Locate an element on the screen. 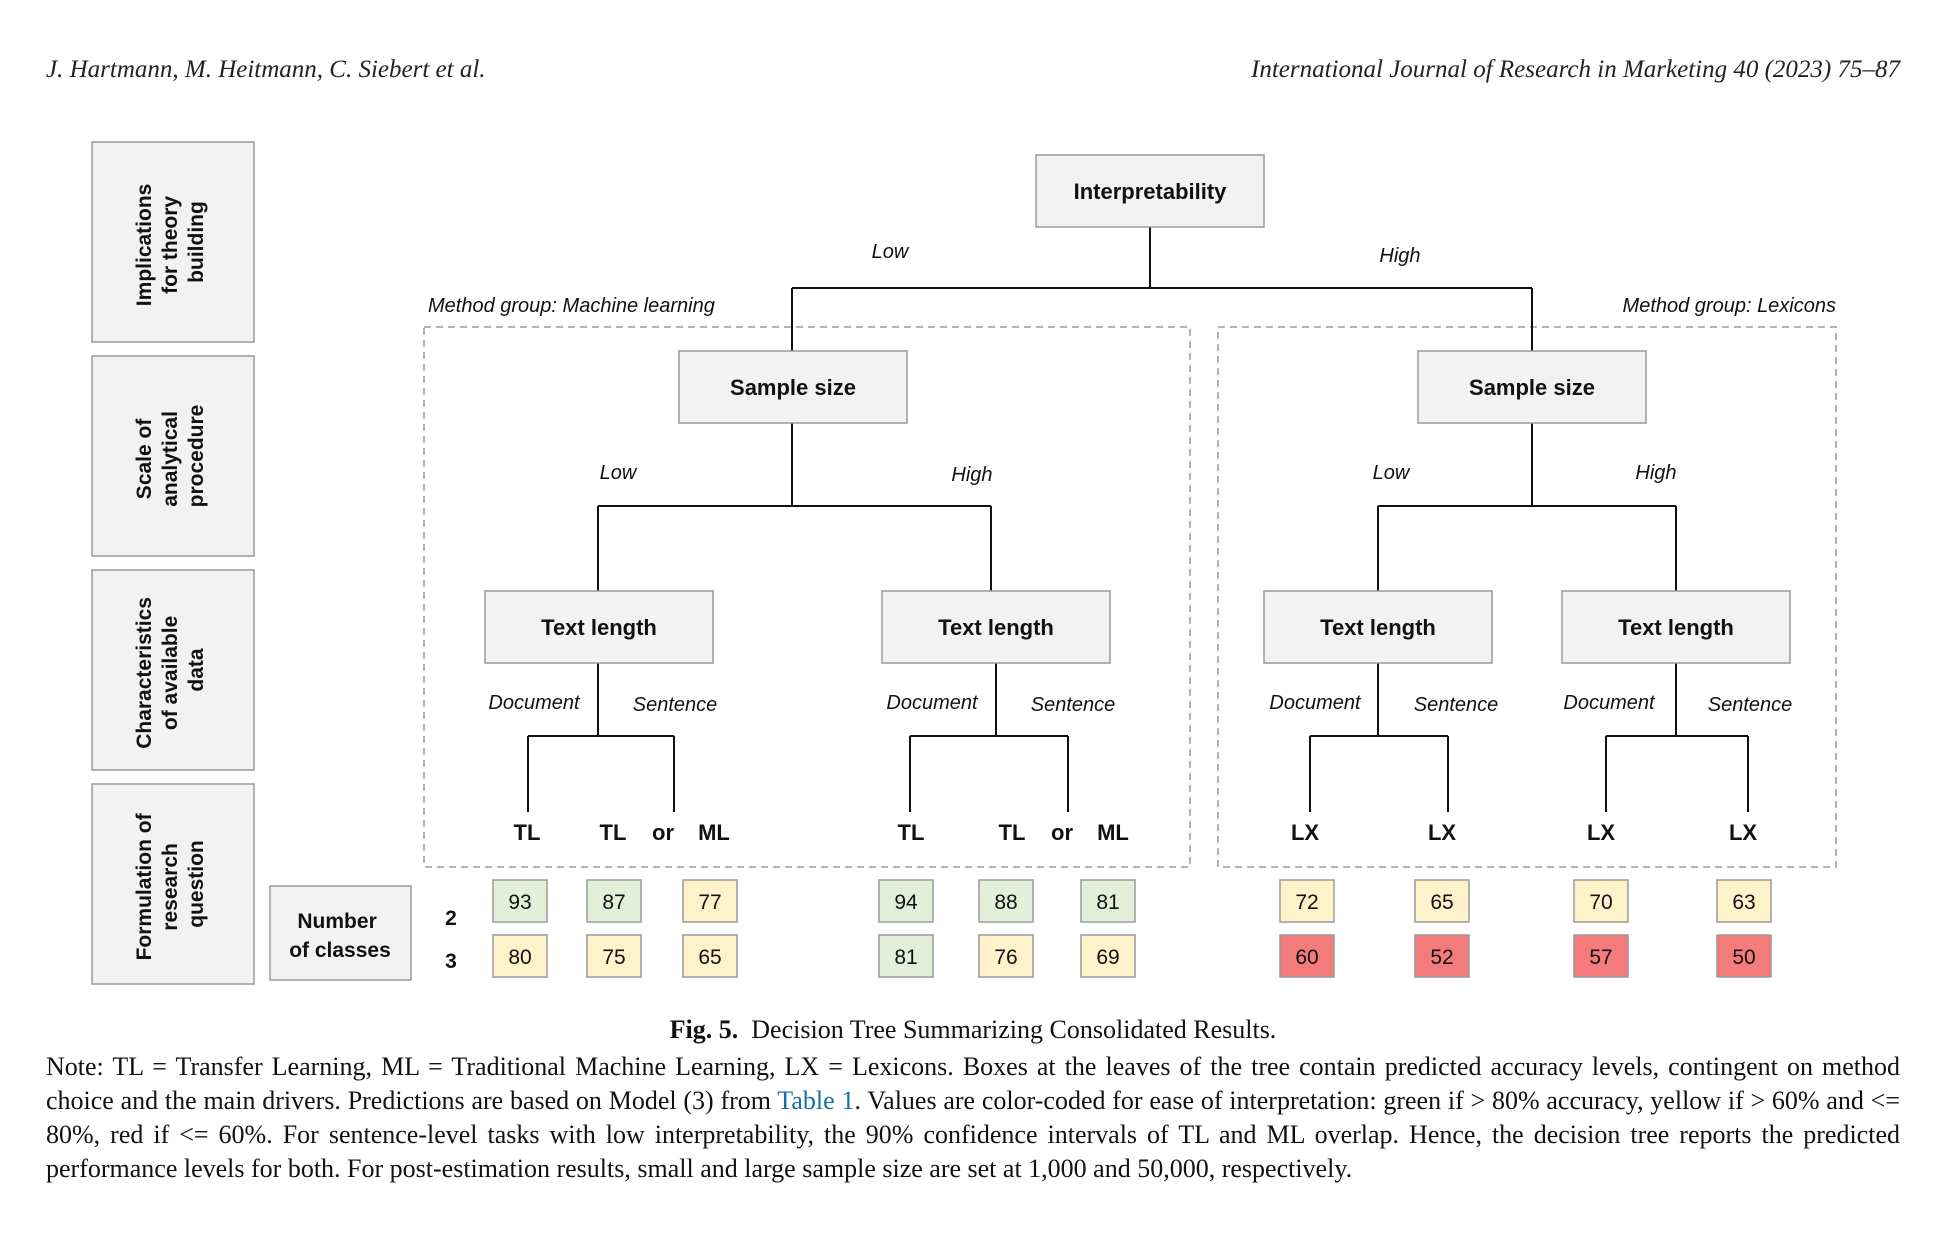 Image resolution: width=1946 pixels, height=1254 pixels. classes-label: Number of classes is located at coordinates (340, 936).